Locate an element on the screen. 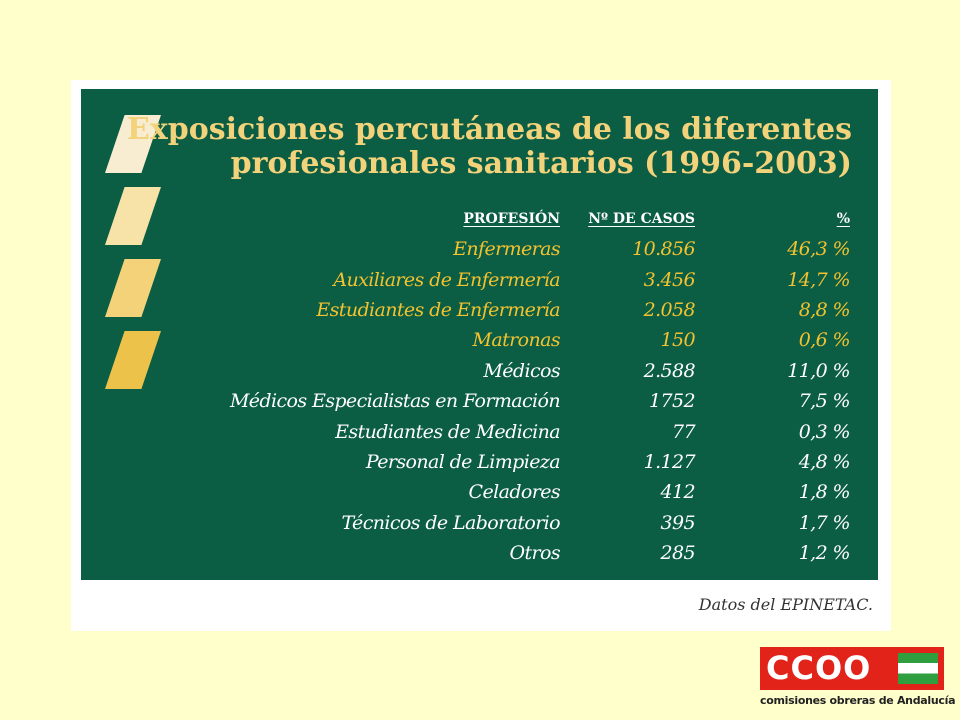 The height and width of the screenshot is (720, 960). row-casos: 1.127 is located at coordinates (669, 461).